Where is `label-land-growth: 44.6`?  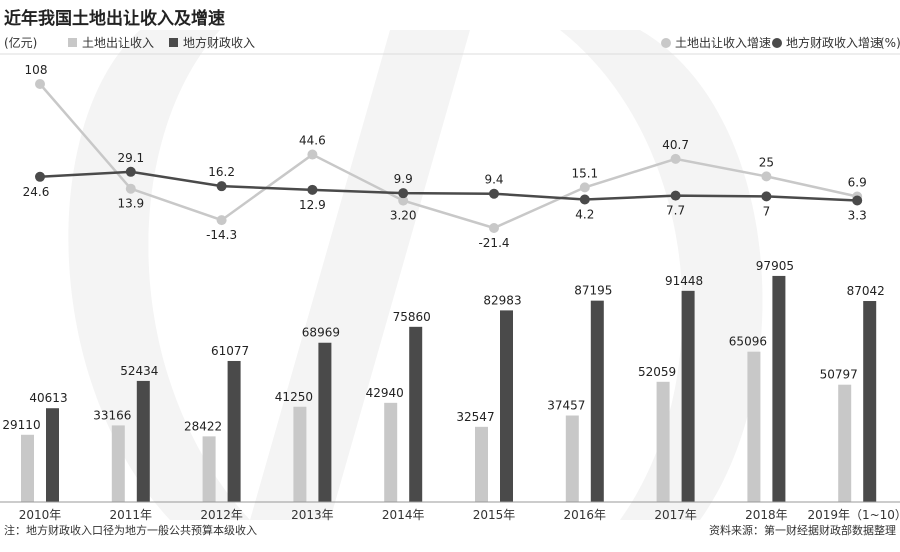
label-land-growth: 44.6 is located at coordinates (312, 141).